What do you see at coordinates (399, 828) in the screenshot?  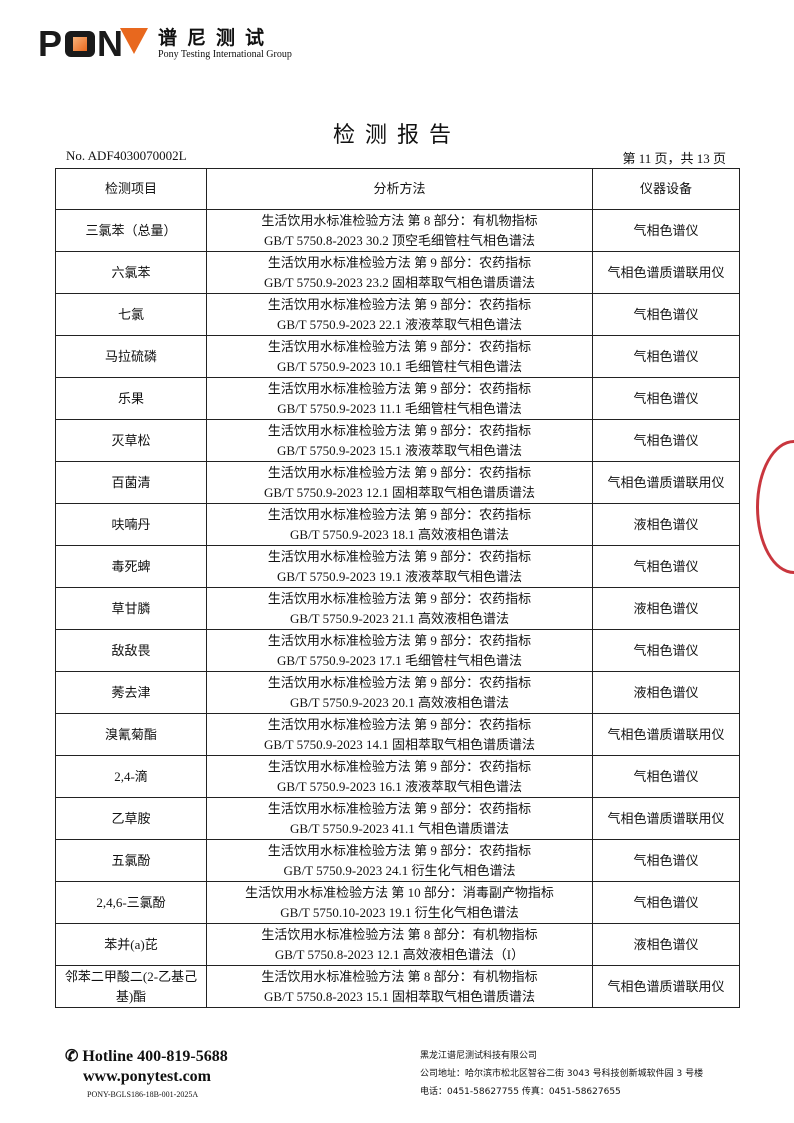 I see `method-clause: GB/T 5750.9-2023 41.1 气相色谱质谱法` at bounding box center [399, 828].